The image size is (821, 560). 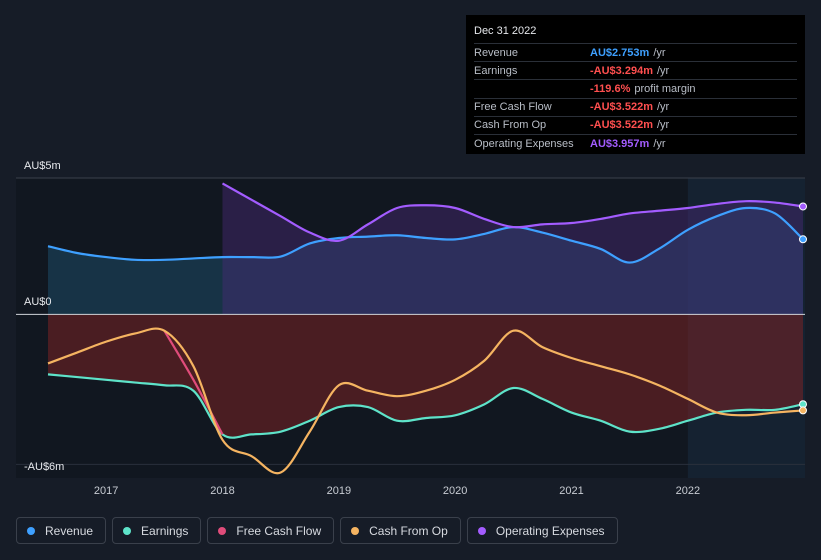 I want to click on free-cash-flow-line, so click(x=193, y=382).